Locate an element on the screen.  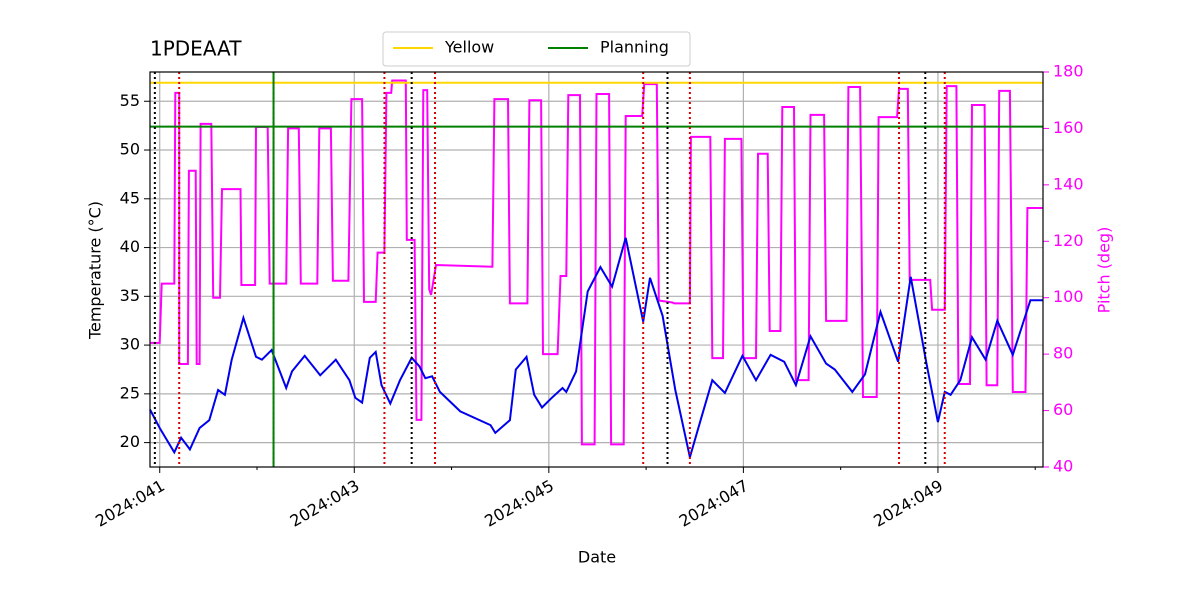
y-tick-label: 25 is located at coordinates (130, 392).